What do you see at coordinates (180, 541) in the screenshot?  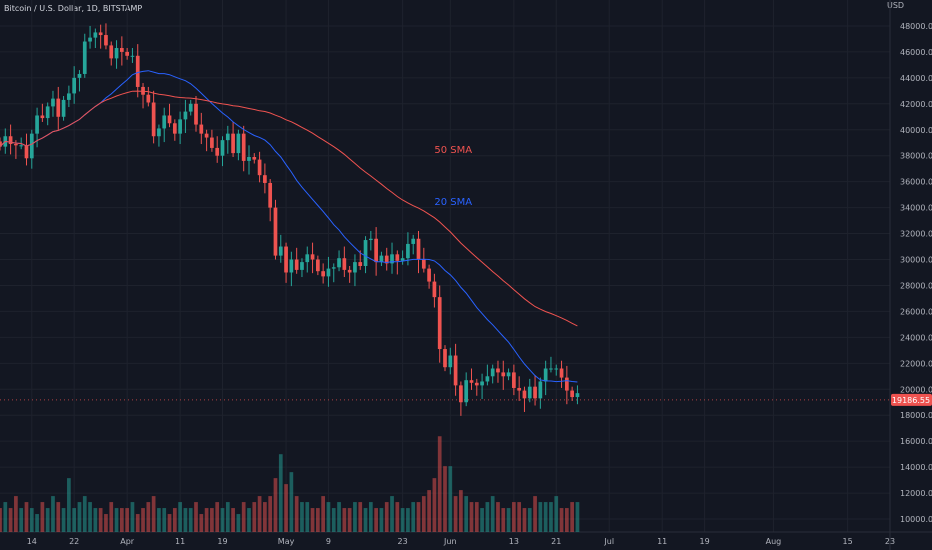 I see `x-tick-label: 11` at bounding box center [180, 541].